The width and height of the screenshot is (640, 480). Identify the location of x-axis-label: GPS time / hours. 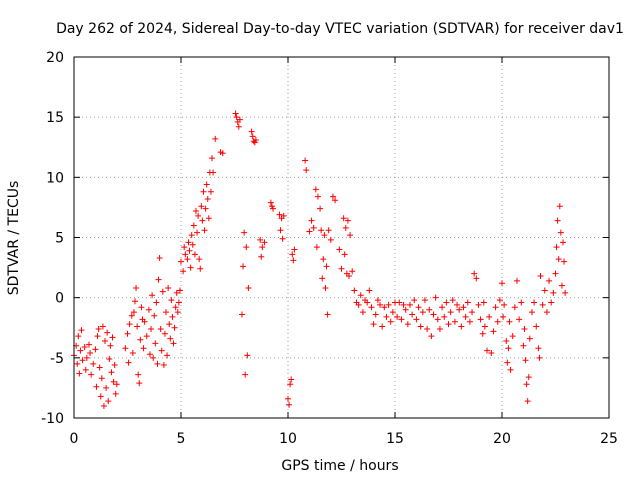
(339, 466).